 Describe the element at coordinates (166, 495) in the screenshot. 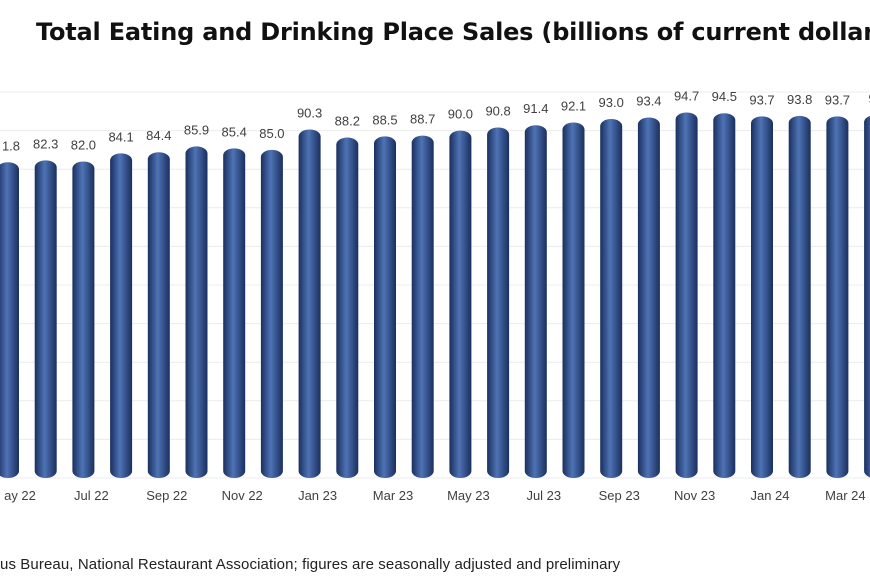

I see `x-tick-label: Sep 22` at that location.